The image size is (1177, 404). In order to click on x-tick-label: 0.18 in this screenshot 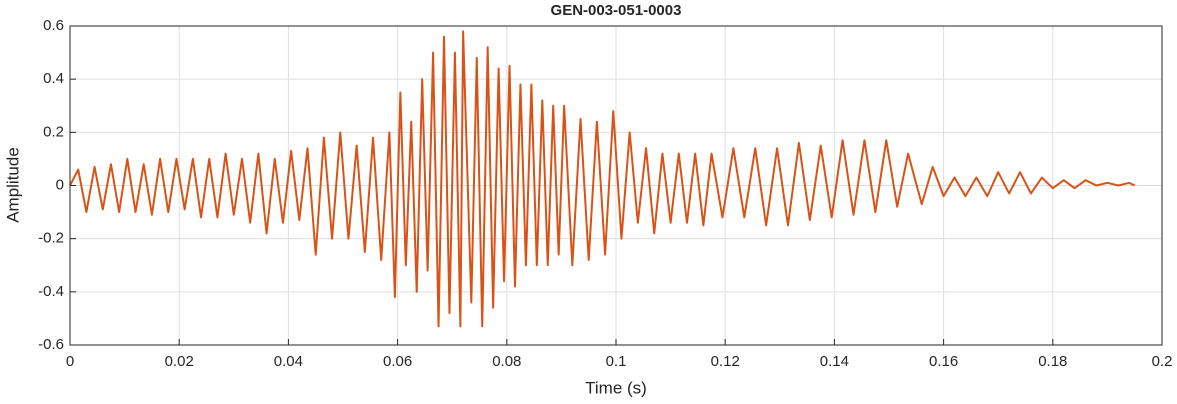, I will do `click(1052, 361)`.